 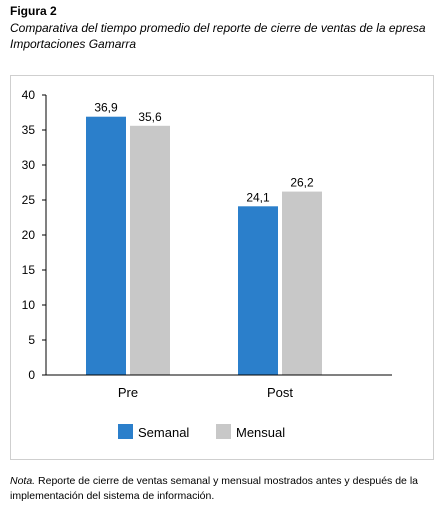 I want to click on legend-swatch-semanal, so click(x=125, y=431).